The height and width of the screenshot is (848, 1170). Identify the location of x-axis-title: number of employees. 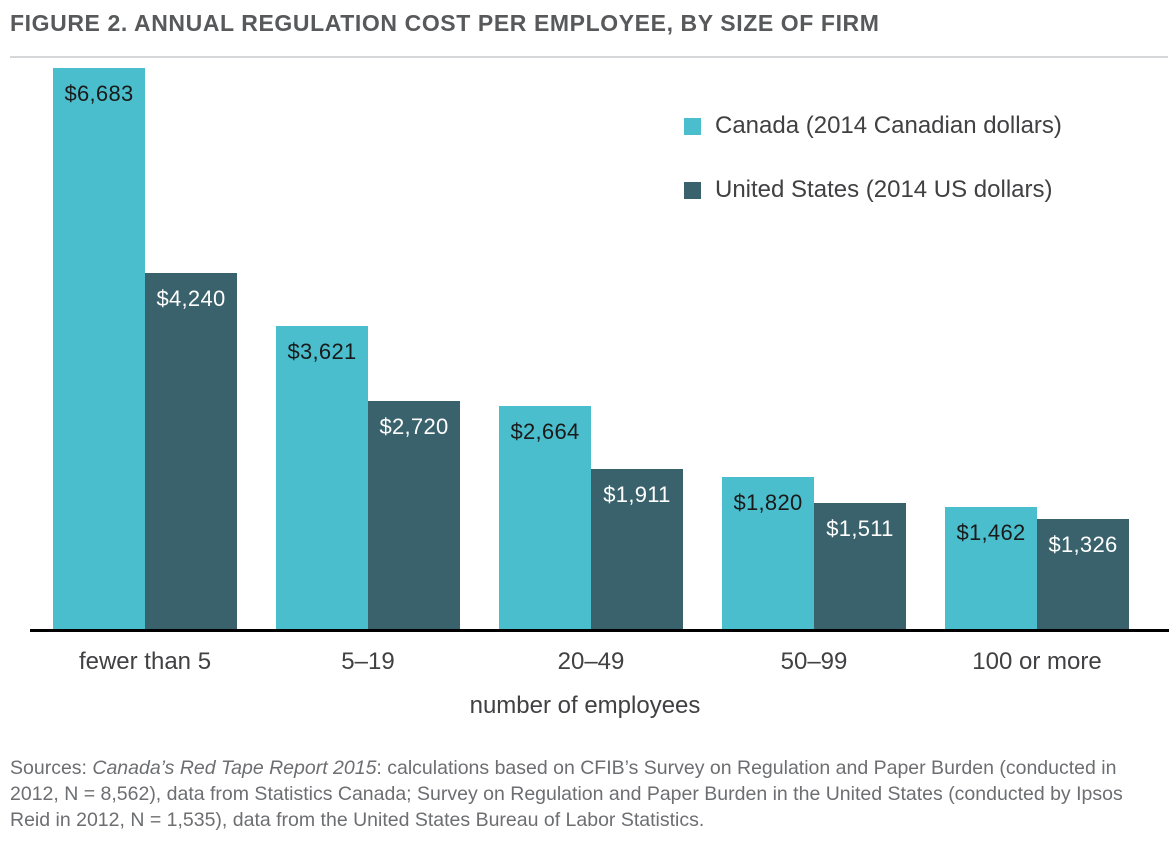
(585, 705).